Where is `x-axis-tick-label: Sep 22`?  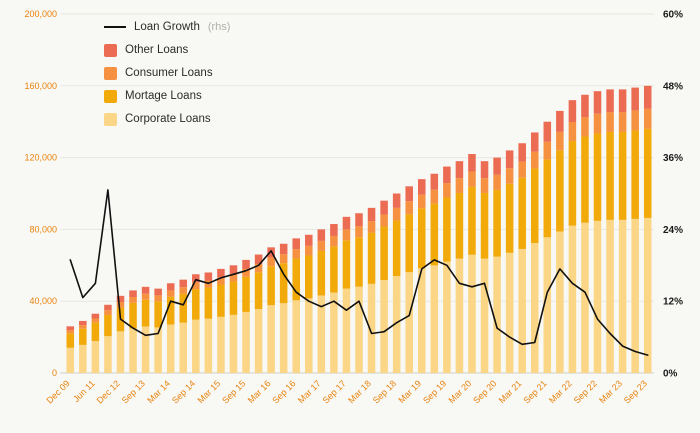 x-axis-tick-label: Sep 22 is located at coordinates (585, 391).